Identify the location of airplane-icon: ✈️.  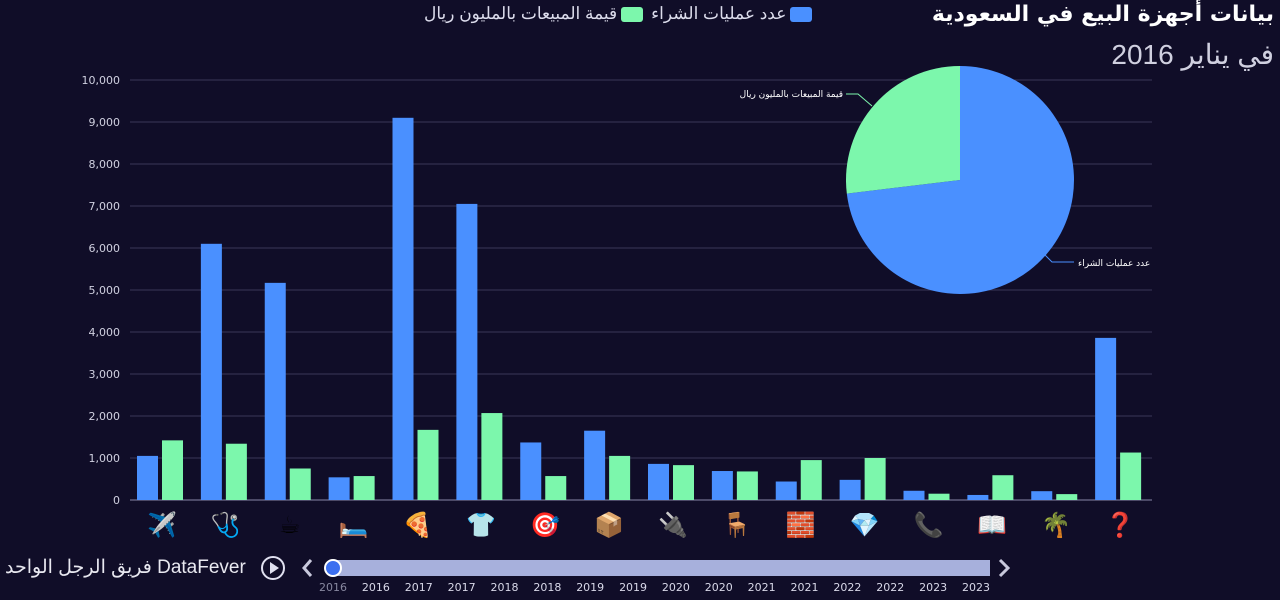
(162, 524).